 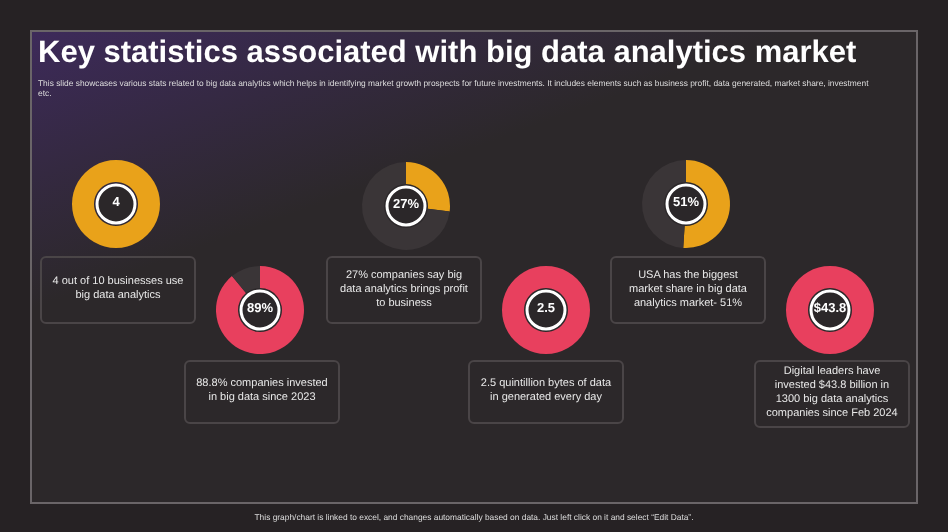 What do you see at coordinates (447, 54) in the screenshot?
I see `text: Key statistics associated with big data analytics market` at bounding box center [447, 54].